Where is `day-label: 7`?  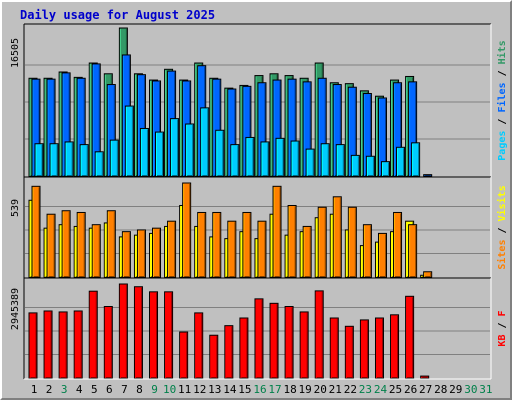
day-label: 7 is located at coordinates (124, 389).